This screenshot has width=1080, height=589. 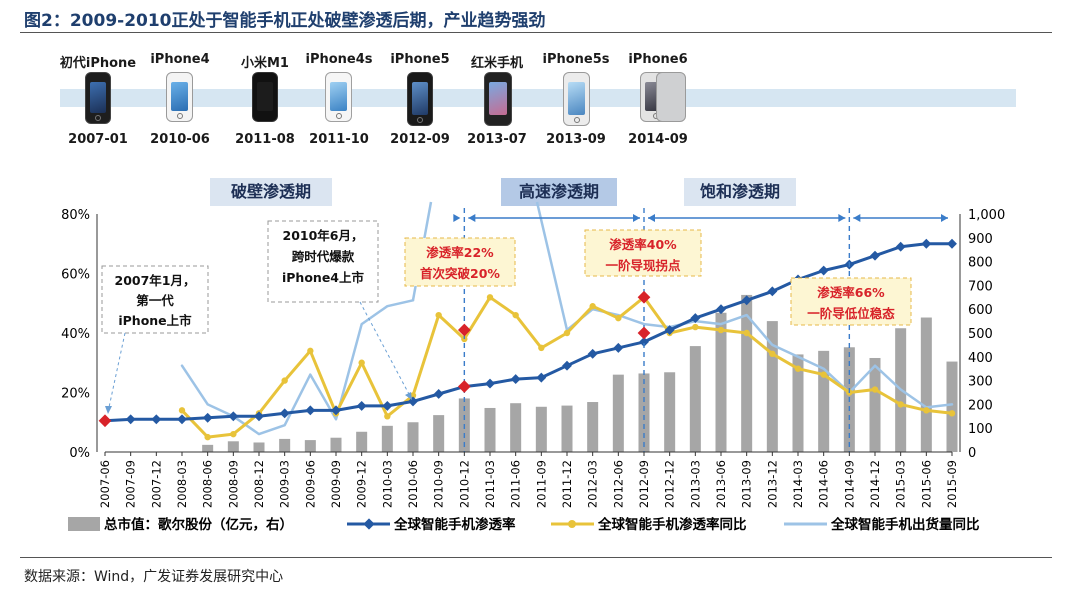 I want to click on x-tick-2011-12: 2011-12, so click(x=567, y=484).